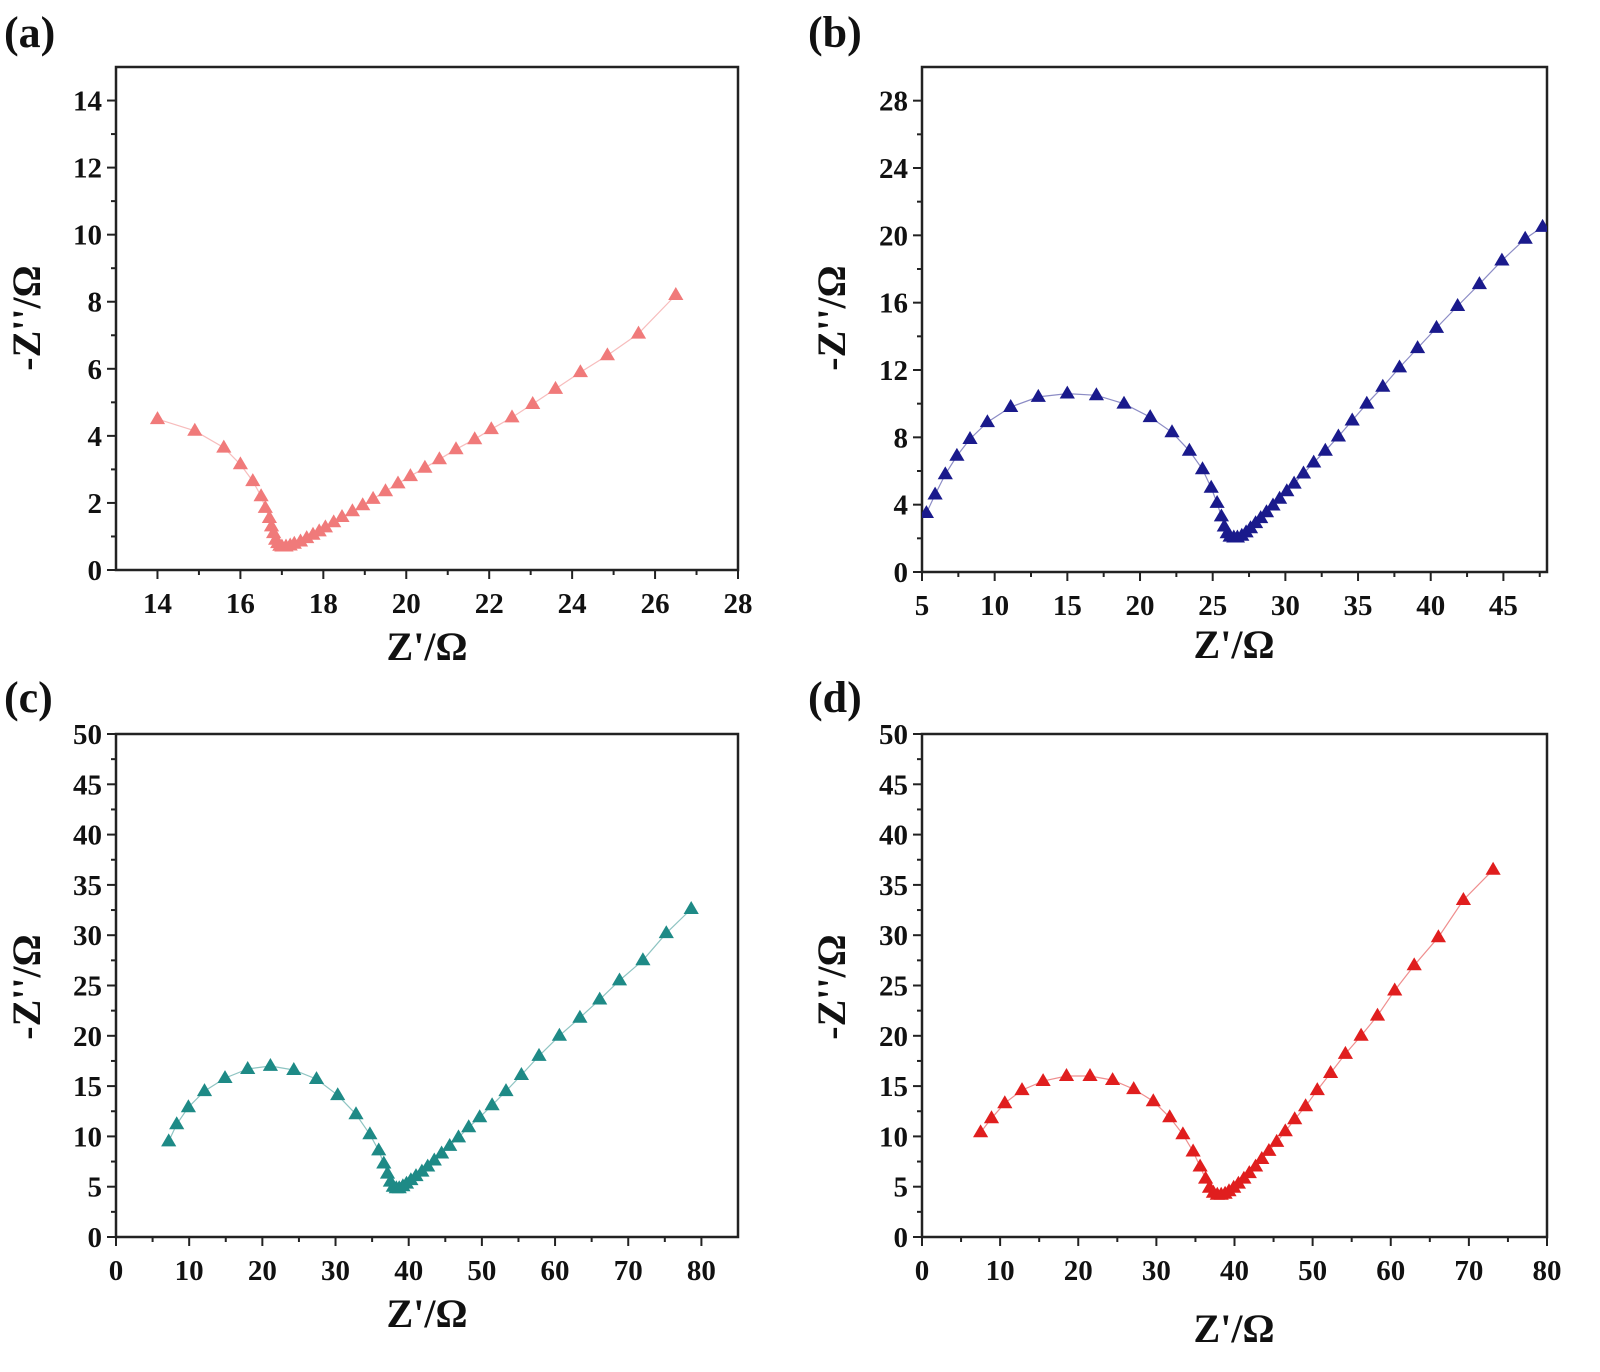 The width and height of the screenshot is (1600, 1372). I want to click on y-axis-title: -Z''/Ω, so click(831, 986).